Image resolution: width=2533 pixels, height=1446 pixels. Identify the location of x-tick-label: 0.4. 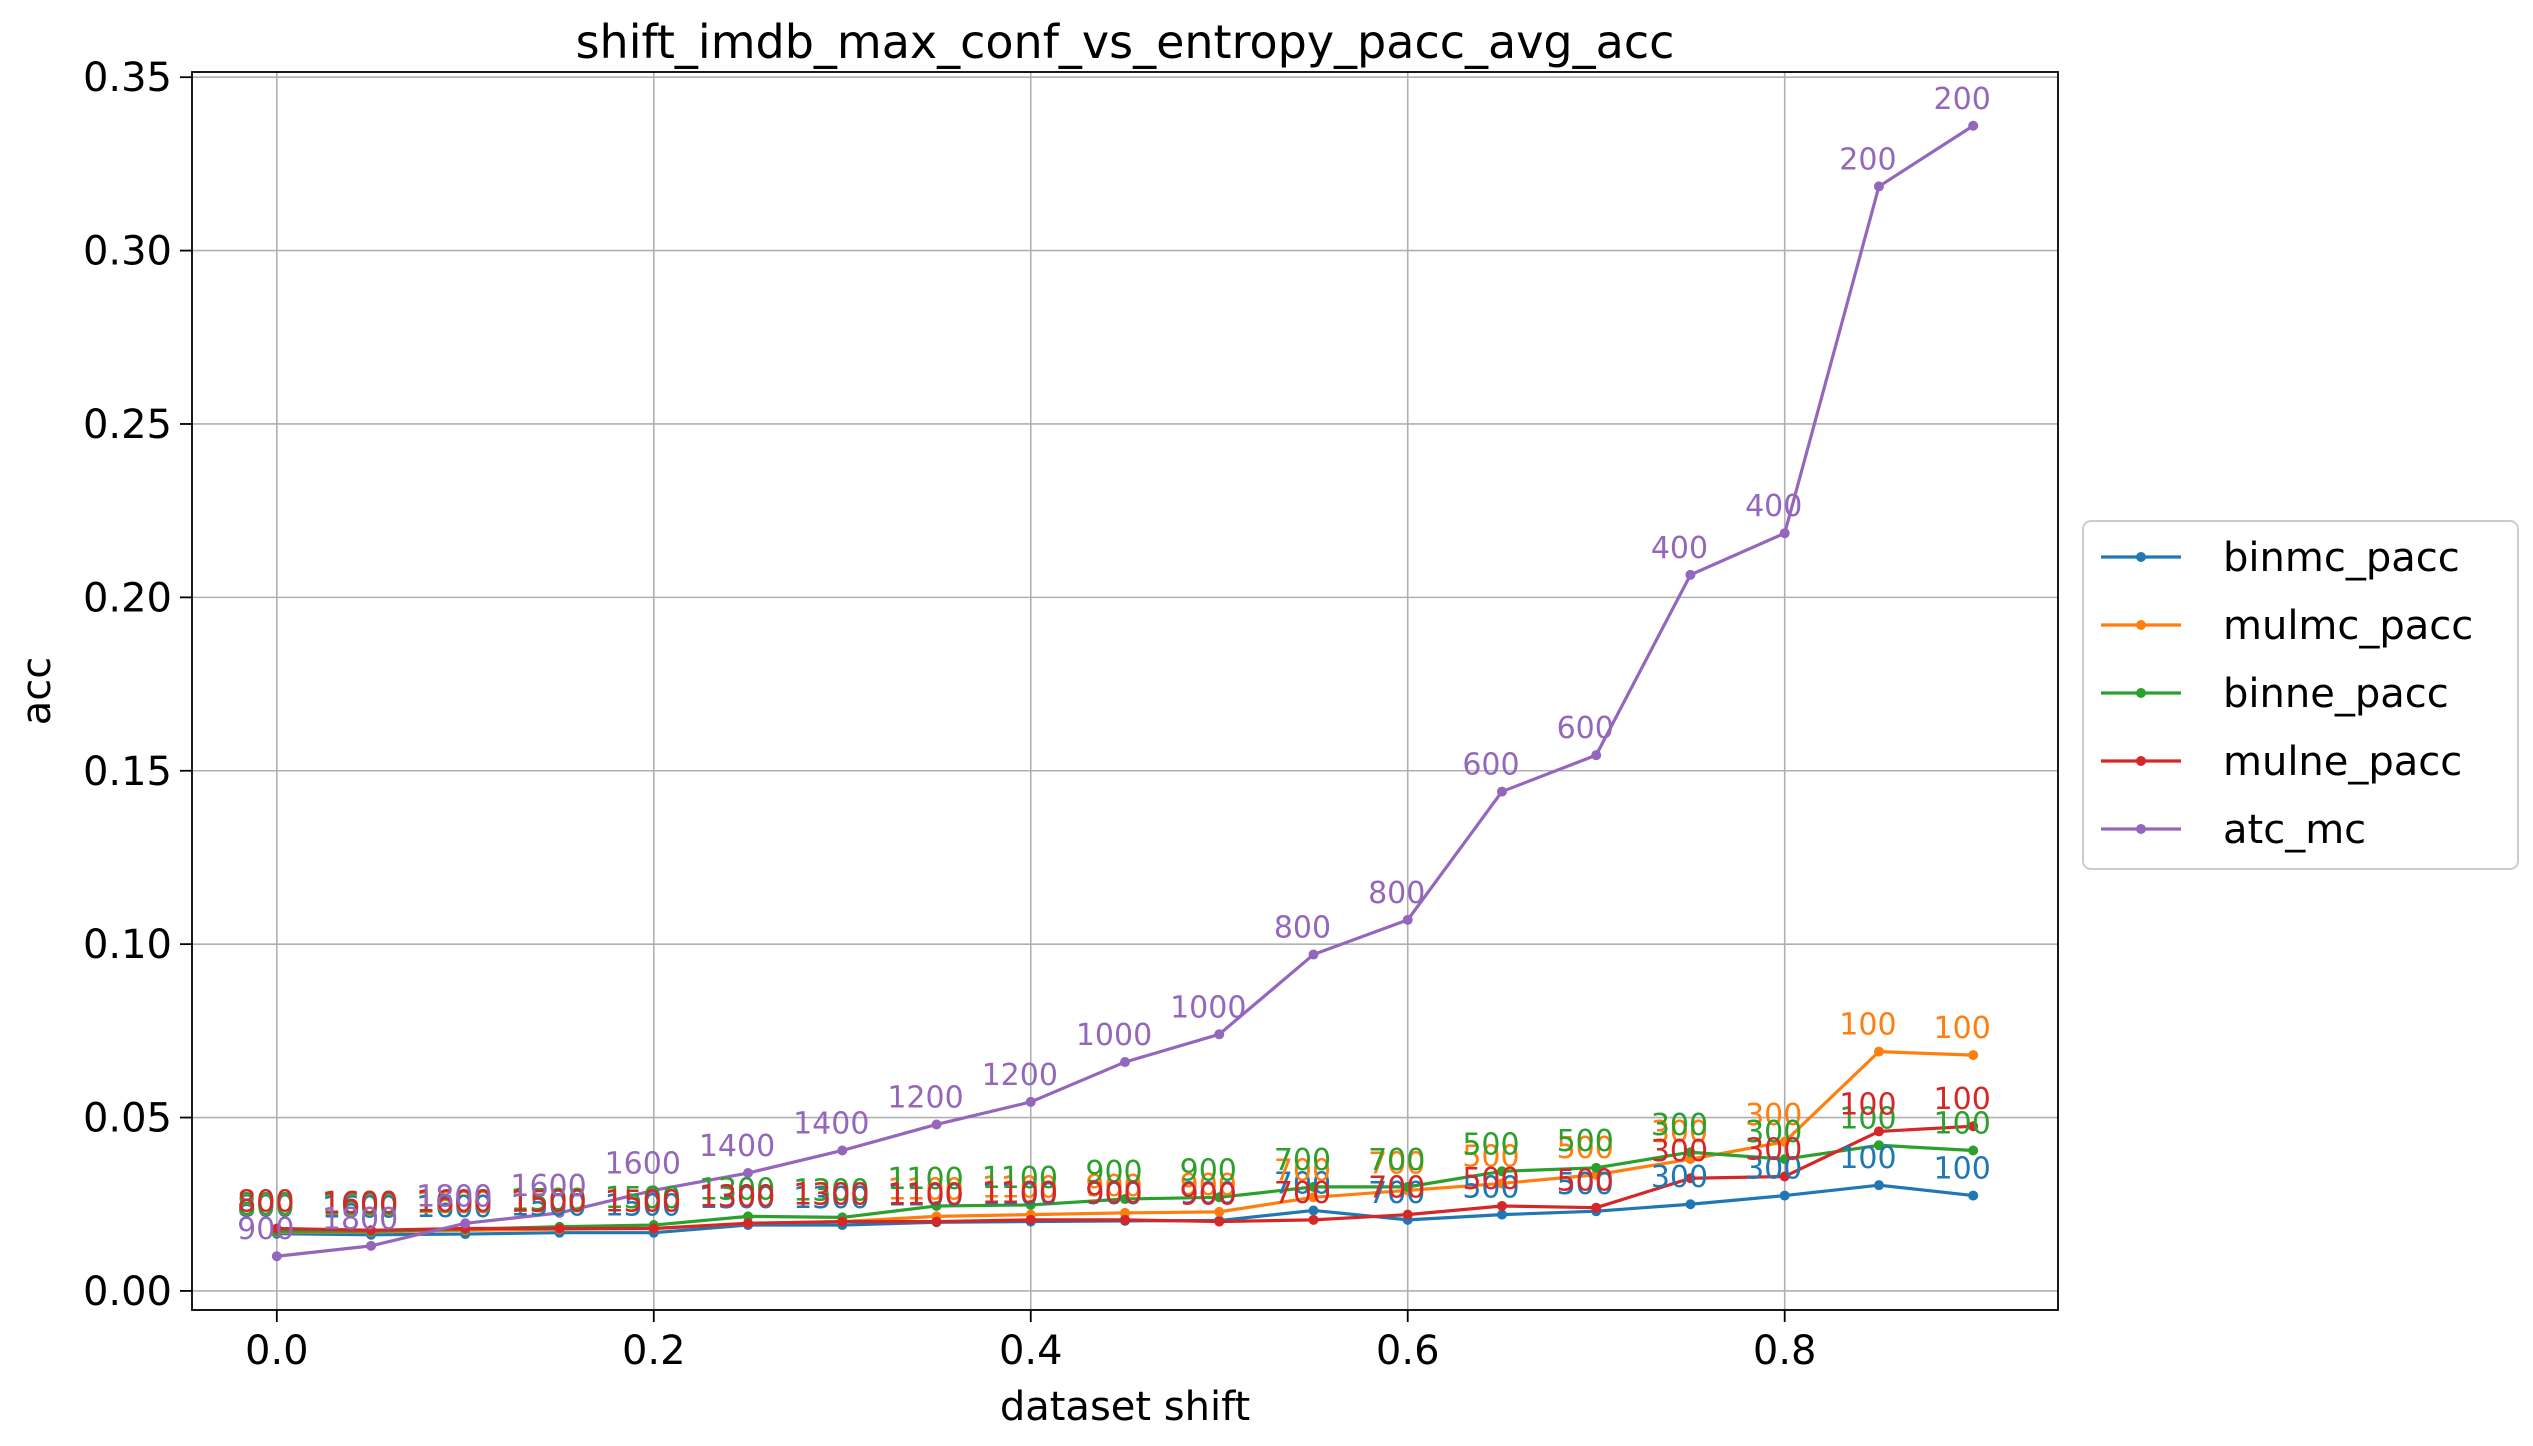
(1031, 1351).